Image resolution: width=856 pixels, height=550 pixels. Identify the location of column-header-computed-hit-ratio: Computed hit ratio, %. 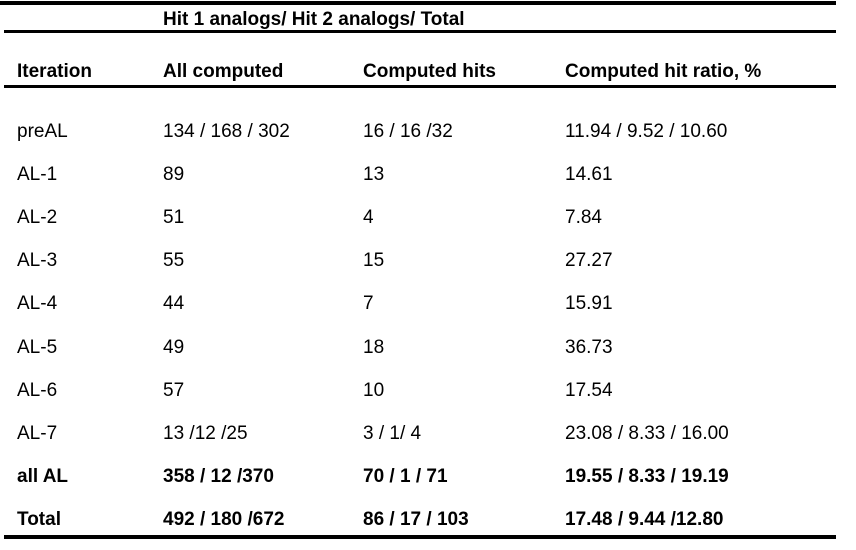
(663, 71).